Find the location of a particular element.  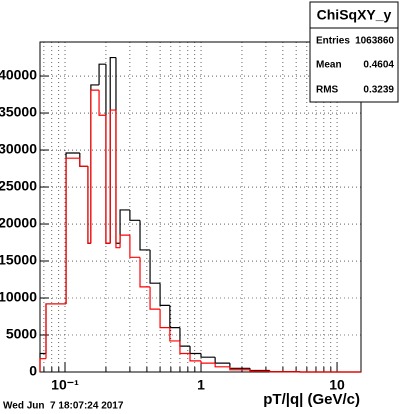

stats-value: 1063860 is located at coordinates (374, 41).